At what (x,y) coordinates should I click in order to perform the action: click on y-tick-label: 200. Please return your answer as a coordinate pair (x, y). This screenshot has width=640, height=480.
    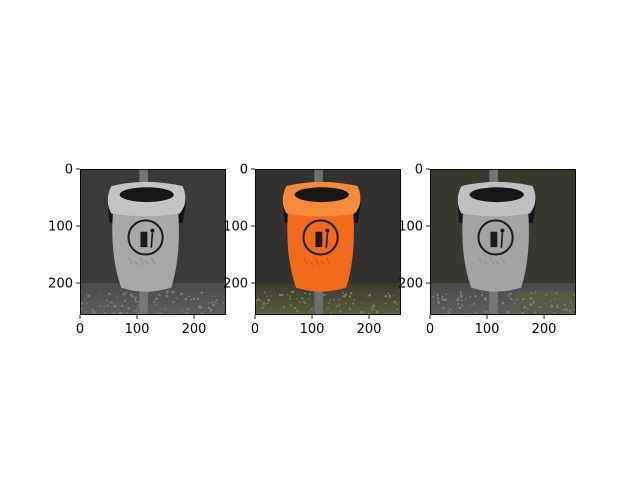
    Looking at the image, I should click on (60, 284).